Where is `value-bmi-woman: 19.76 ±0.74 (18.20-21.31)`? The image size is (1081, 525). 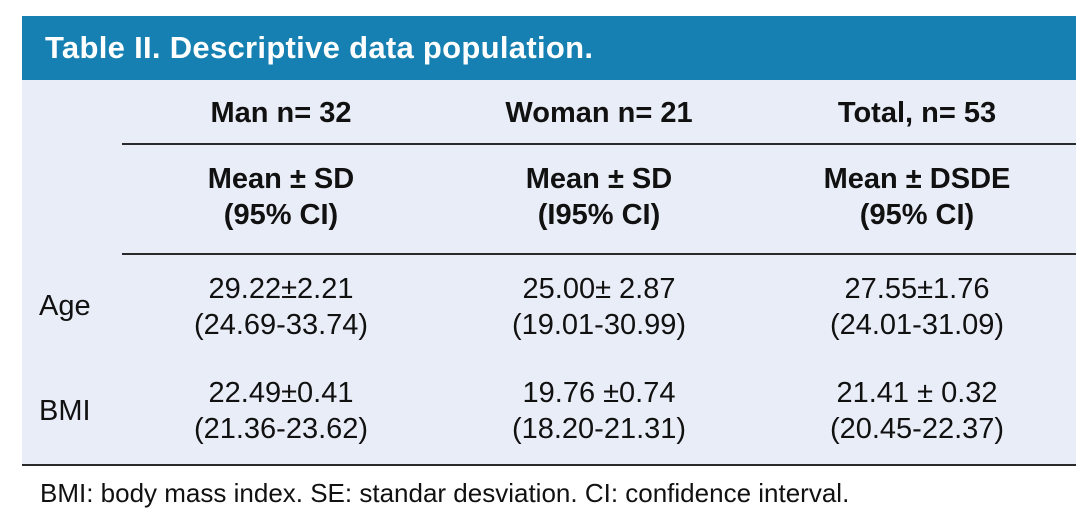 value-bmi-woman: 19.76 ±0.74 (18.20-21.31) is located at coordinates (599, 411).